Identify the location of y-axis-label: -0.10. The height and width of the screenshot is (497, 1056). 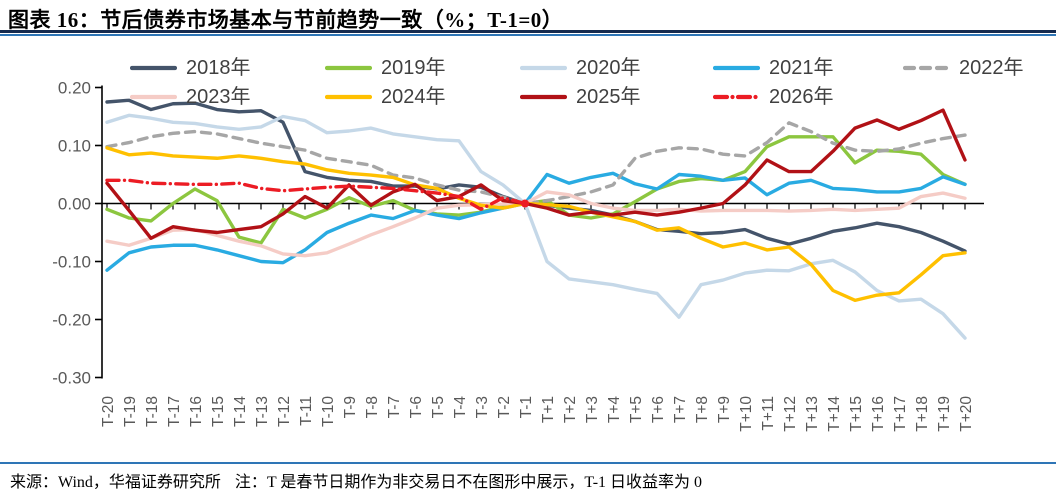
(71, 262).